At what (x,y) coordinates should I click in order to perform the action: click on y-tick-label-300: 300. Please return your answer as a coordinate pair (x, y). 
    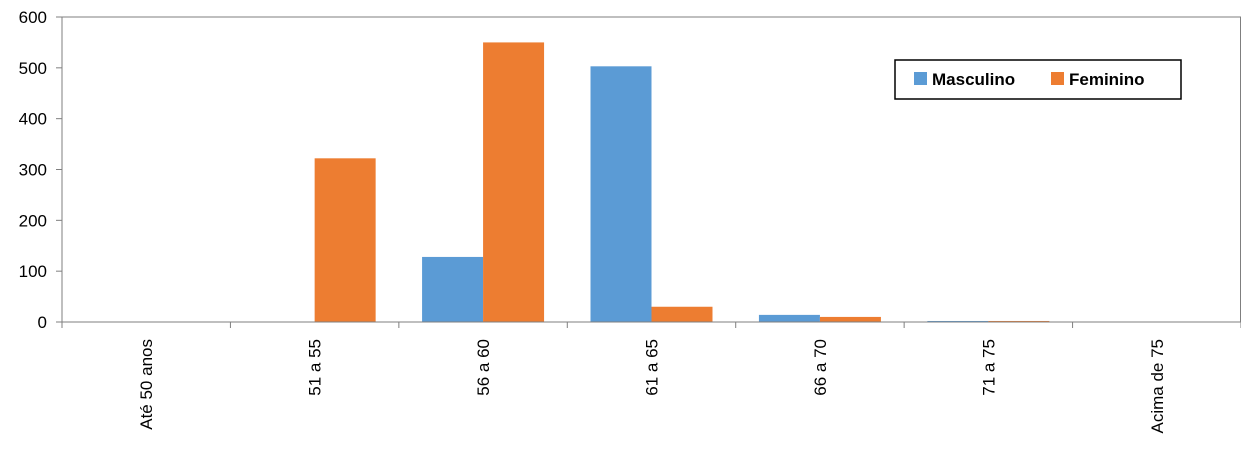
    Looking at the image, I should click on (33, 170).